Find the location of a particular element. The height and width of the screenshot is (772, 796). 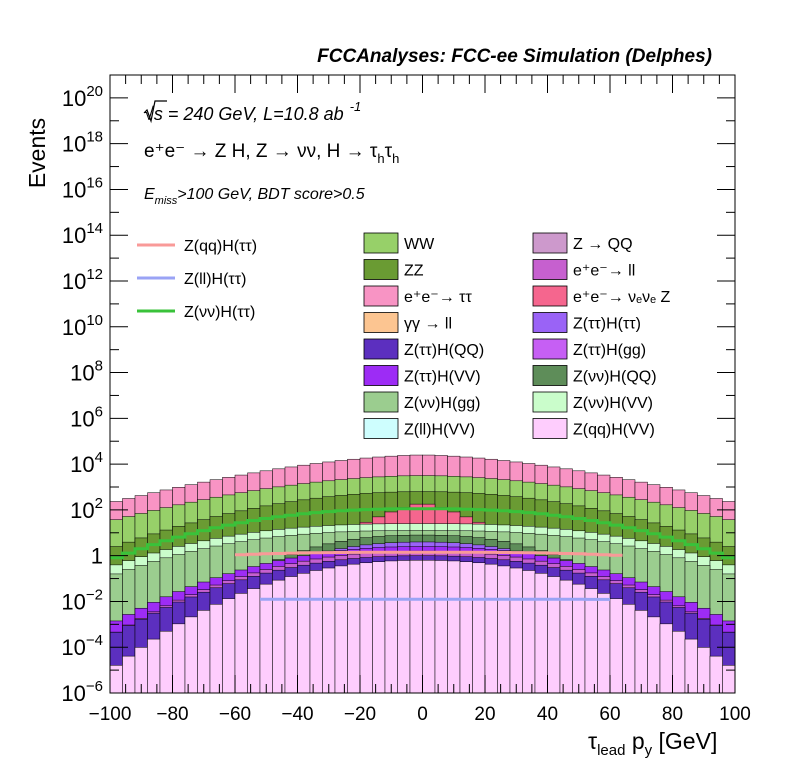

y-tick-label: 10¹⁸ is located at coordinates (82, 143).